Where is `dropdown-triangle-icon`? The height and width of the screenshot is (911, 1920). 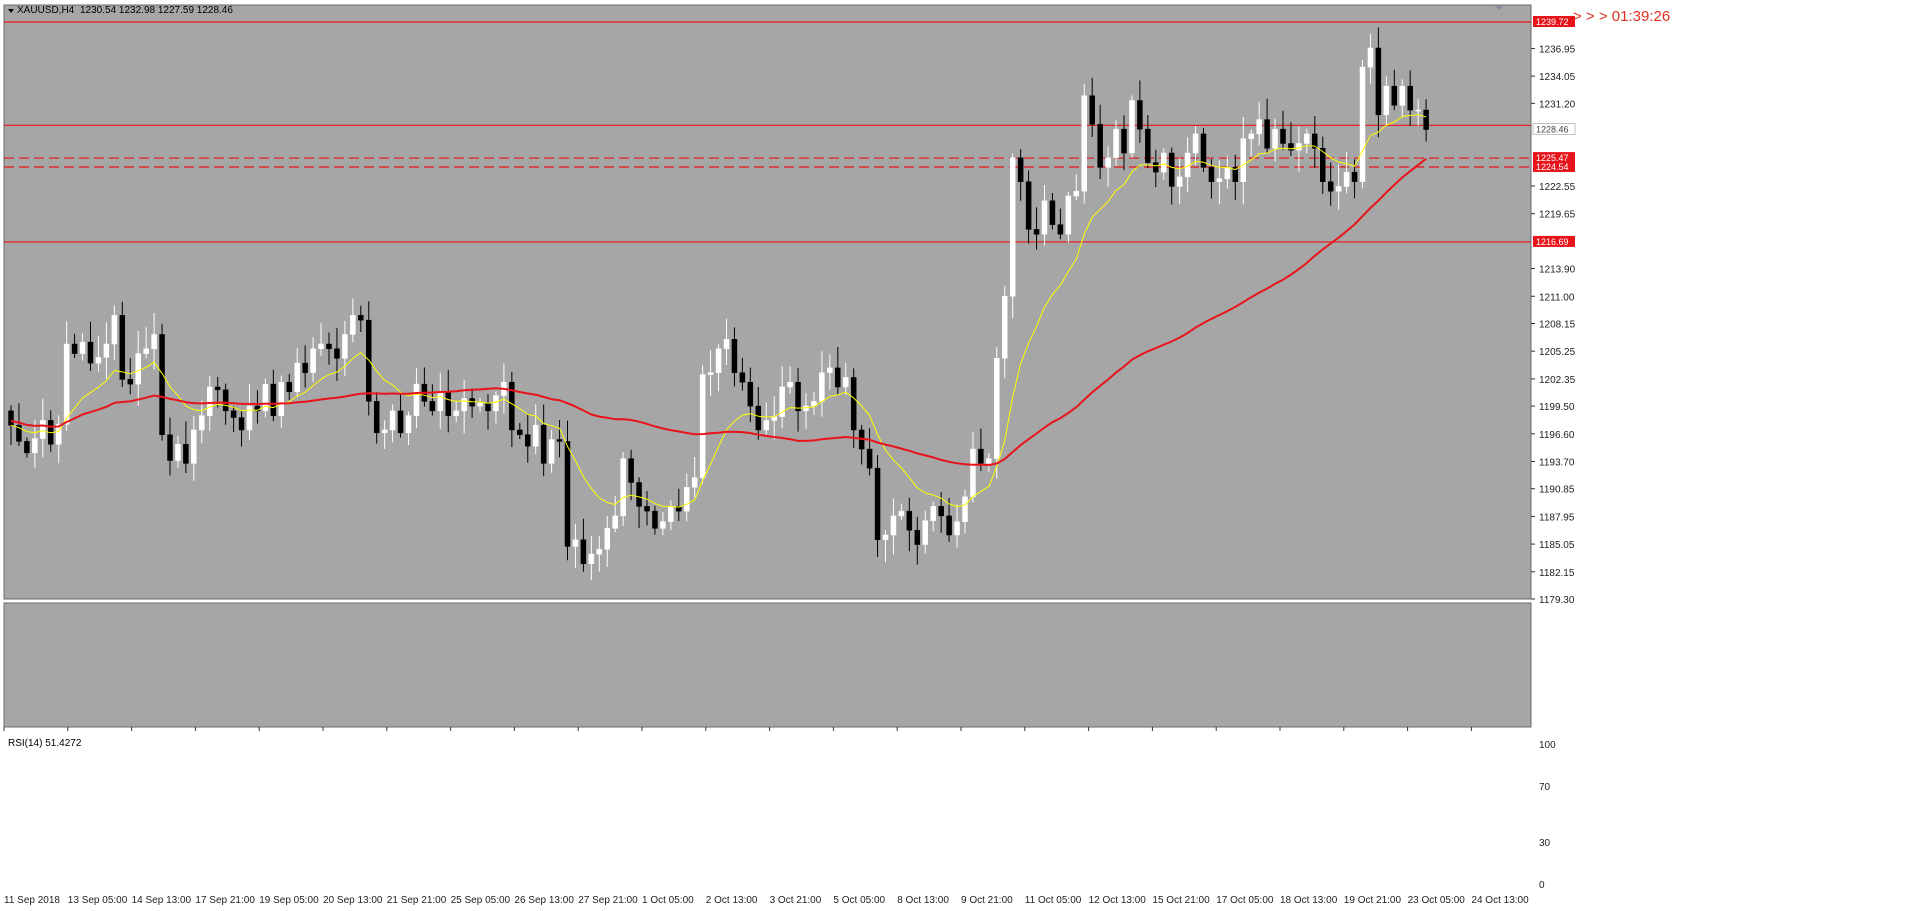 dropdown-triangle-icon is located at coordinates (11, 11).